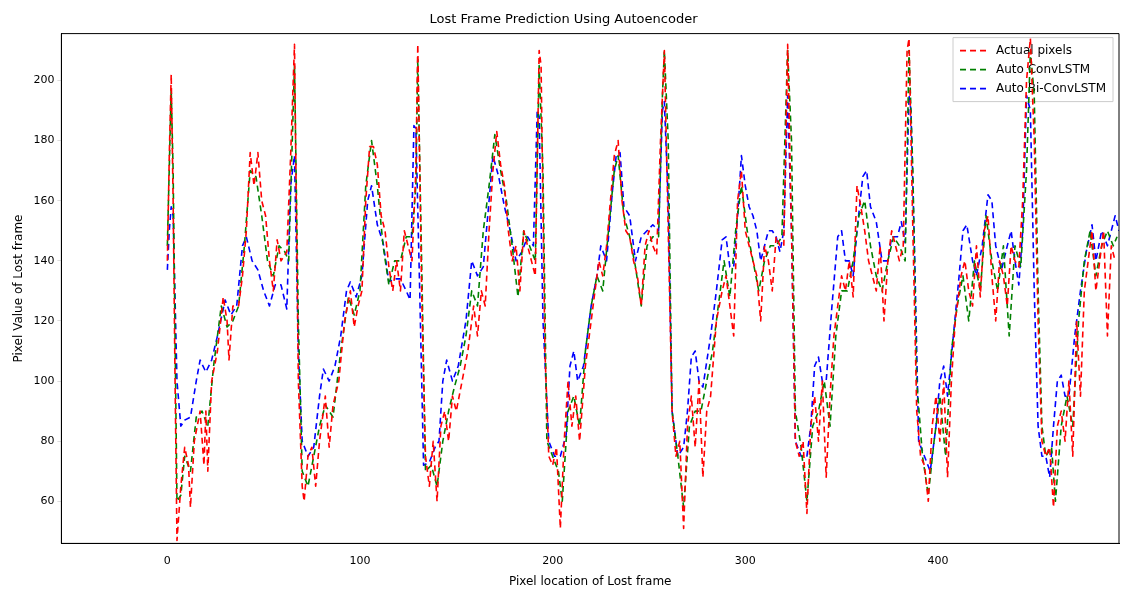 The height and width of the screenshot is (601, 1129). I want to click on x-tick-label: 0, so click(167, 560).